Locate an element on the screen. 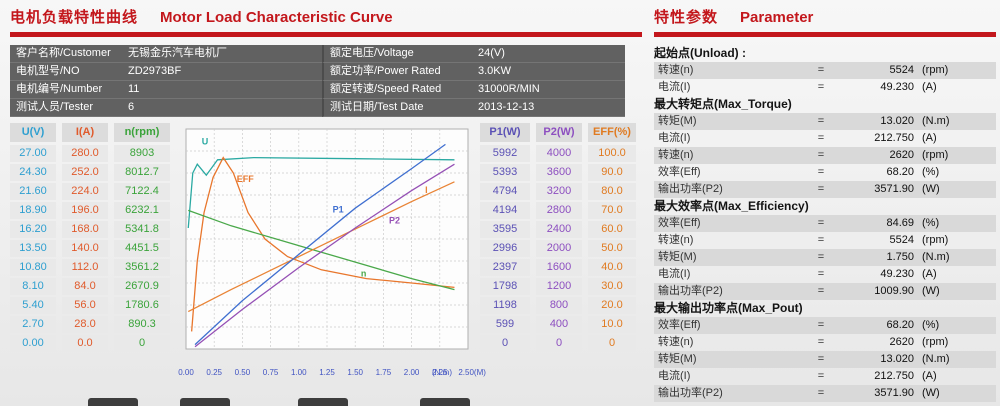 The height and width of the screenshot is (406, 1000). param-unit: (%) is located at coordinates (931, 172).